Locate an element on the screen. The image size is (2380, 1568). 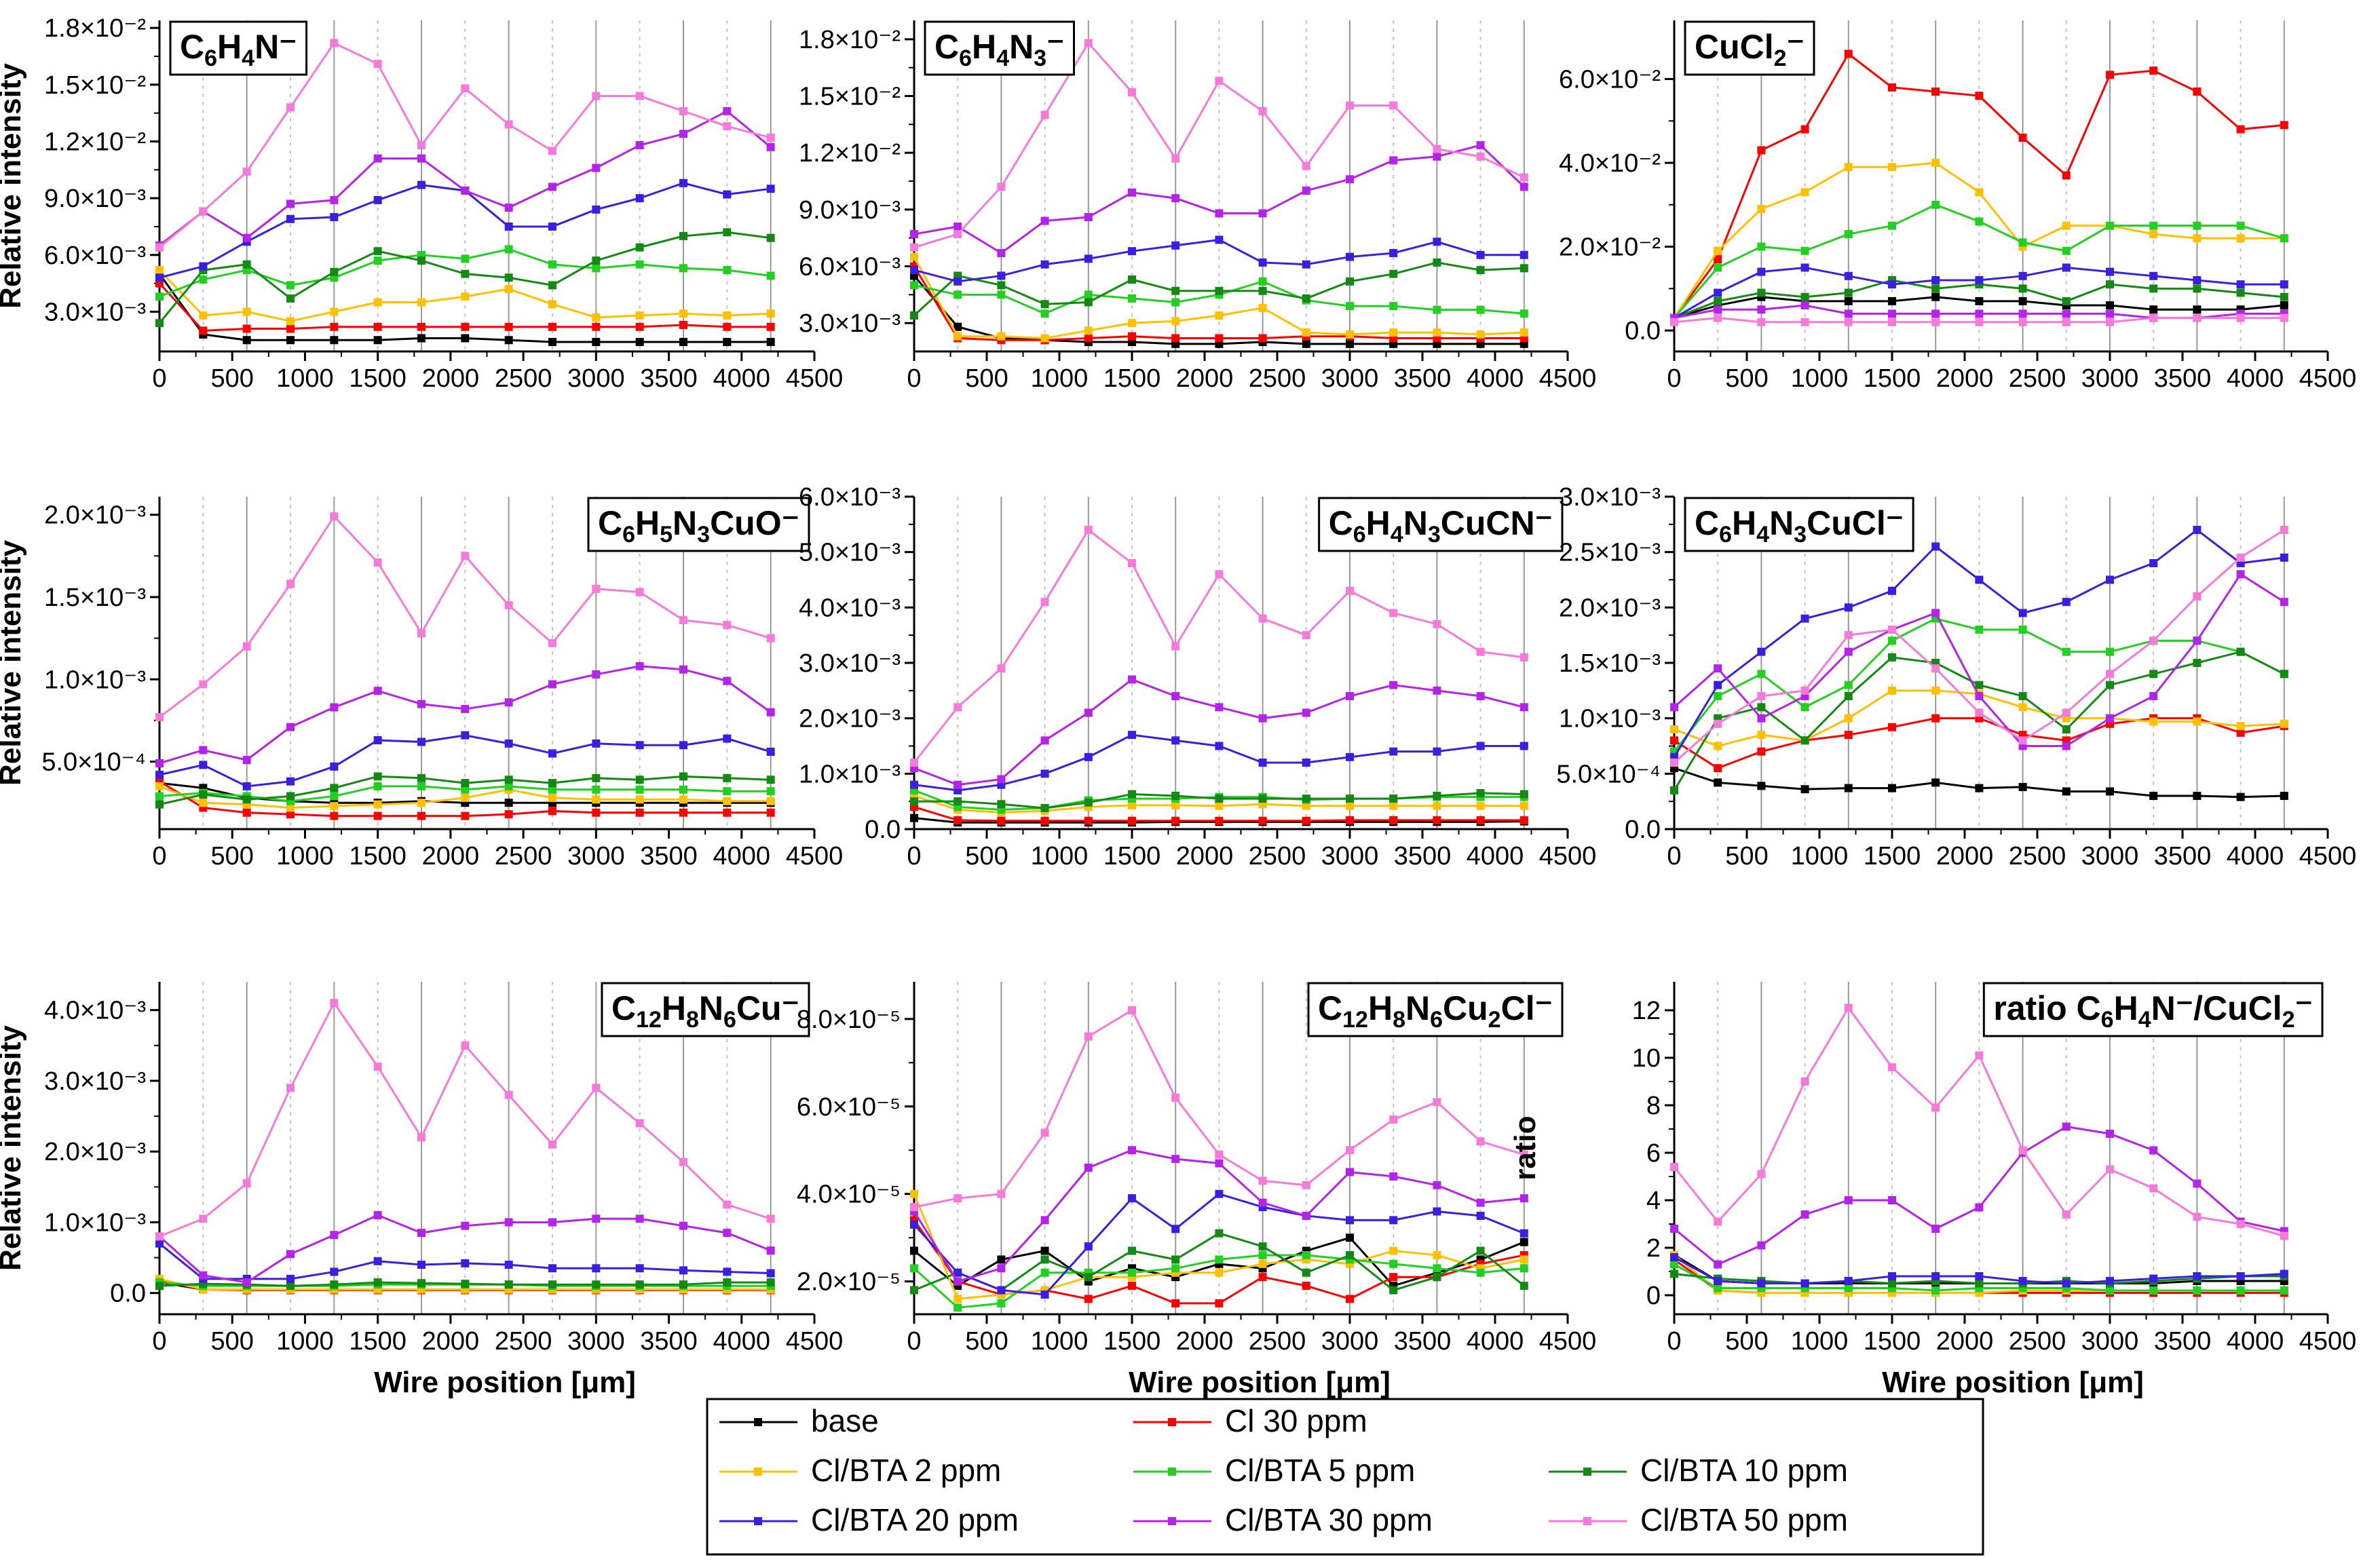
y-tick-label: 8 is located at coordinates (1653, 1106).